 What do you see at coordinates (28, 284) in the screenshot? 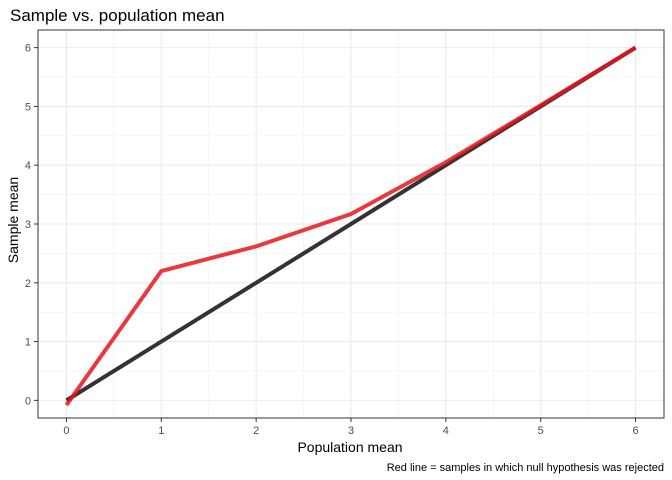
I see `y-tick-label: 2` at bounding box center [28, 284].